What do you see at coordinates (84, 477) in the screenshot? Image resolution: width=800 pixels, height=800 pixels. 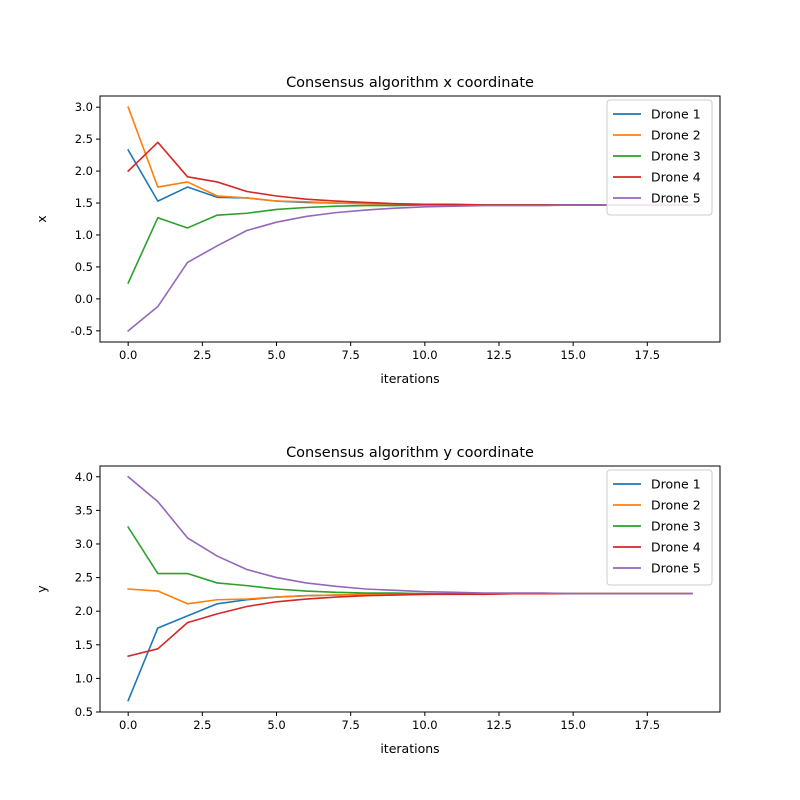 I see `y-tick-label: 4.0` at bounding box center [84, 477].